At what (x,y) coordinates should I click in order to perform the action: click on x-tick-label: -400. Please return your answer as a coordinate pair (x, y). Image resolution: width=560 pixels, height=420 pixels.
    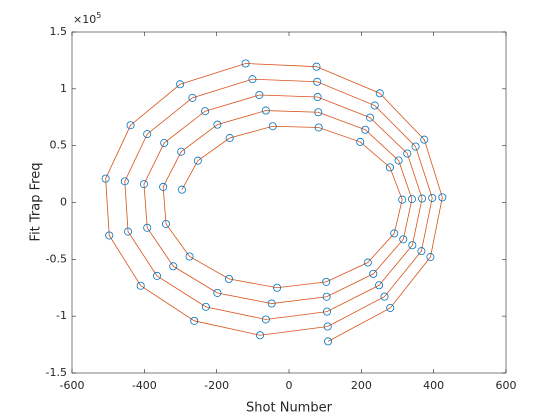
    Looking at the image, I should click on (144, 385).